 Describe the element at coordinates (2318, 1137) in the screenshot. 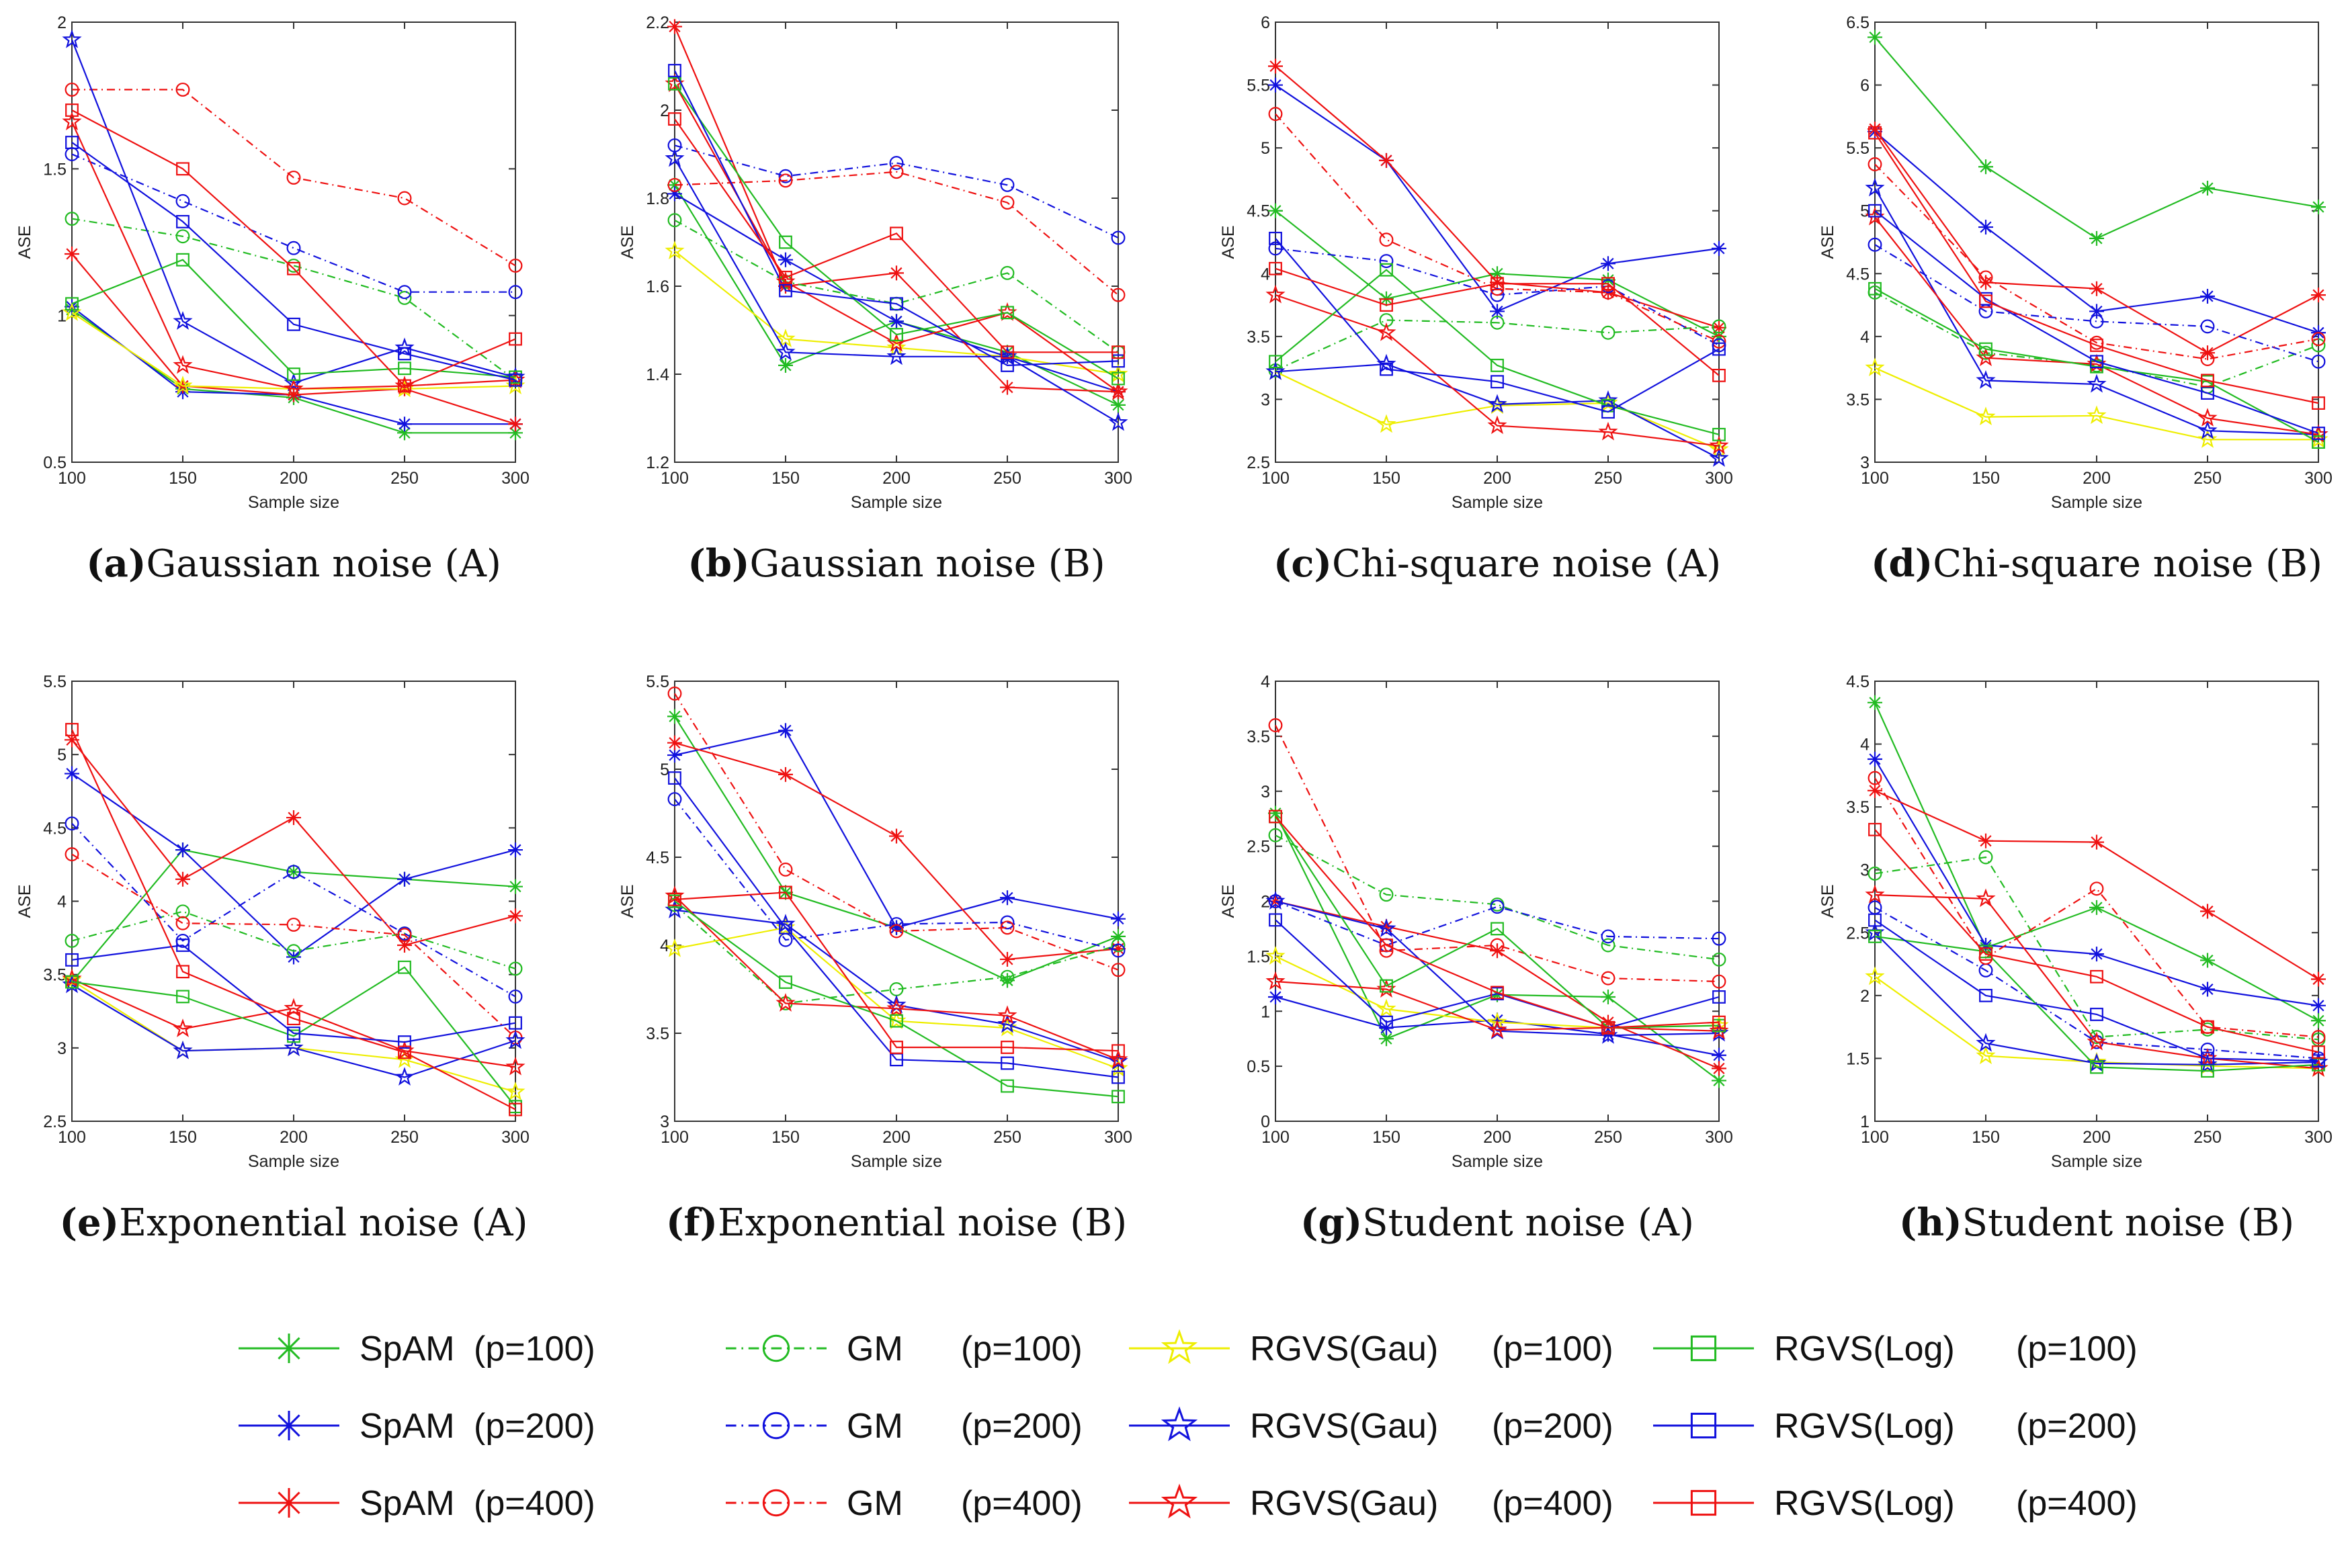

I see `x-tick-label: 300` at that location.